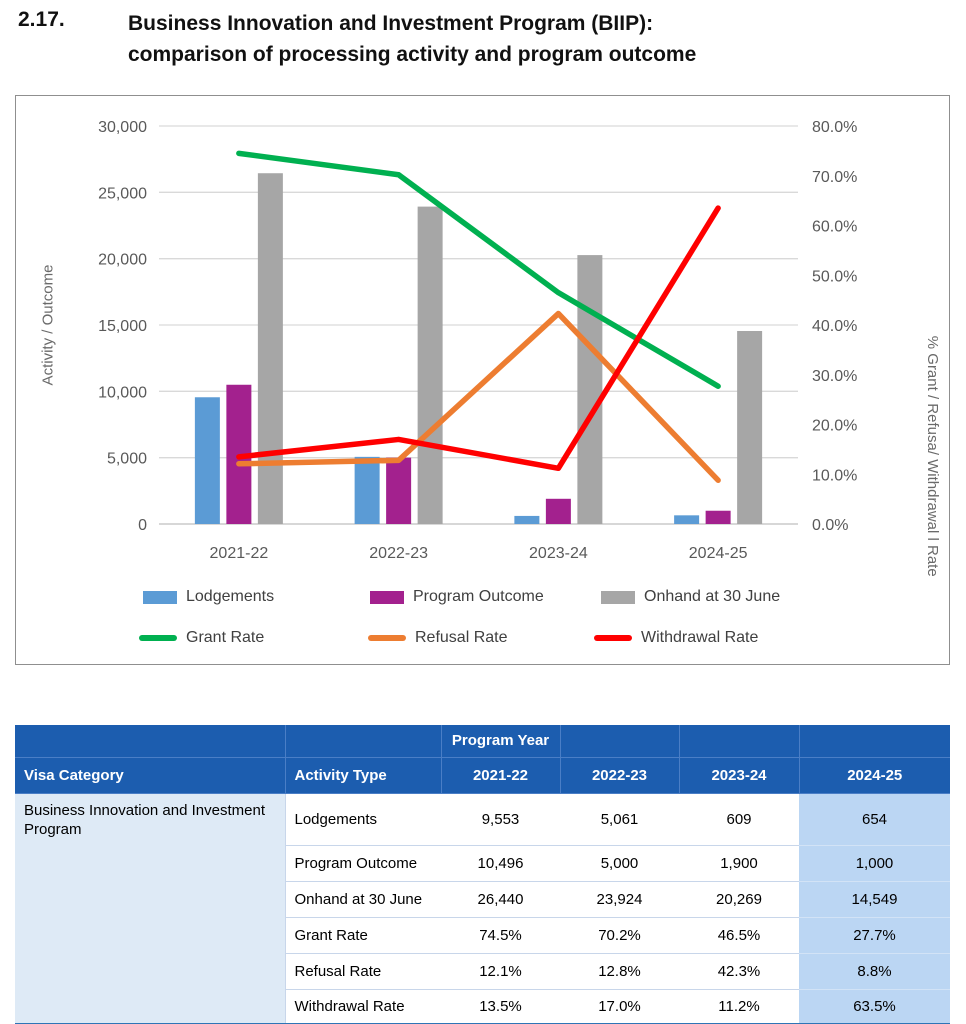 This screenshot has width=966, height=1024. Describe the element at coordinates (874, 935) in the screenshot. I see `cell-value-highlight: 27.7%` at that location.